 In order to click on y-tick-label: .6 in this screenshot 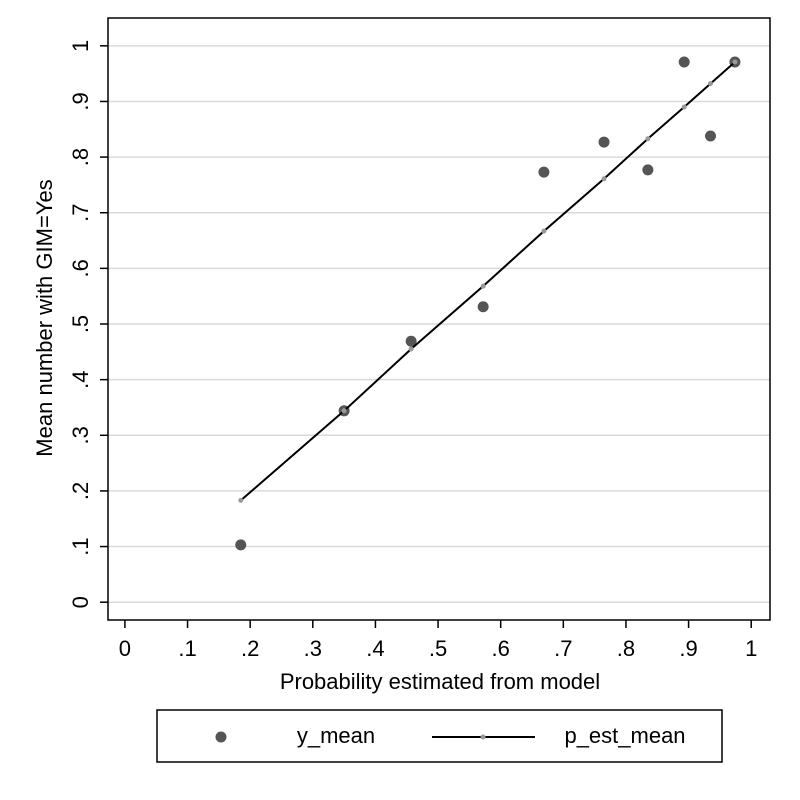, I will do `click(80, 268)`.